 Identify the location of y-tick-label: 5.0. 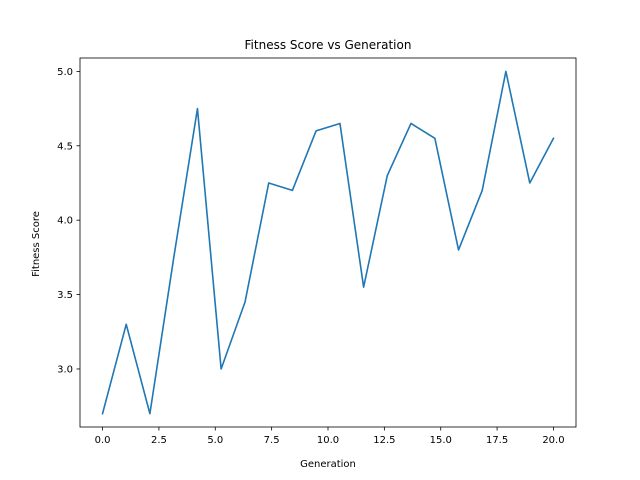
(65, 72).